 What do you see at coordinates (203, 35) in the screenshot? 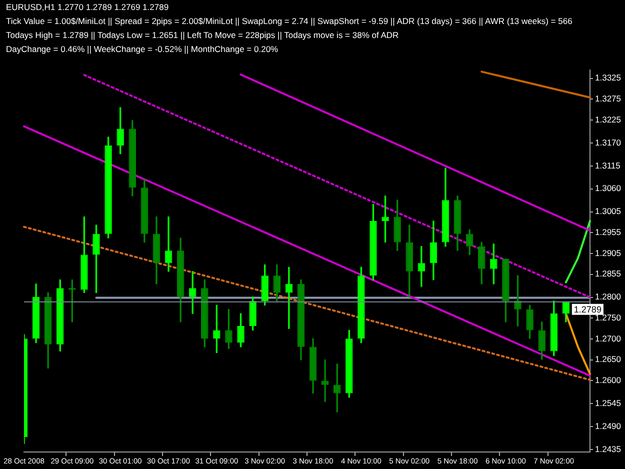
I see `text: Todays High = 1.2789 || Todays Low = 1.2651 || Left To Move = 228pips || Todays move is = 38% of ADR` at bounding box center [203, 35].